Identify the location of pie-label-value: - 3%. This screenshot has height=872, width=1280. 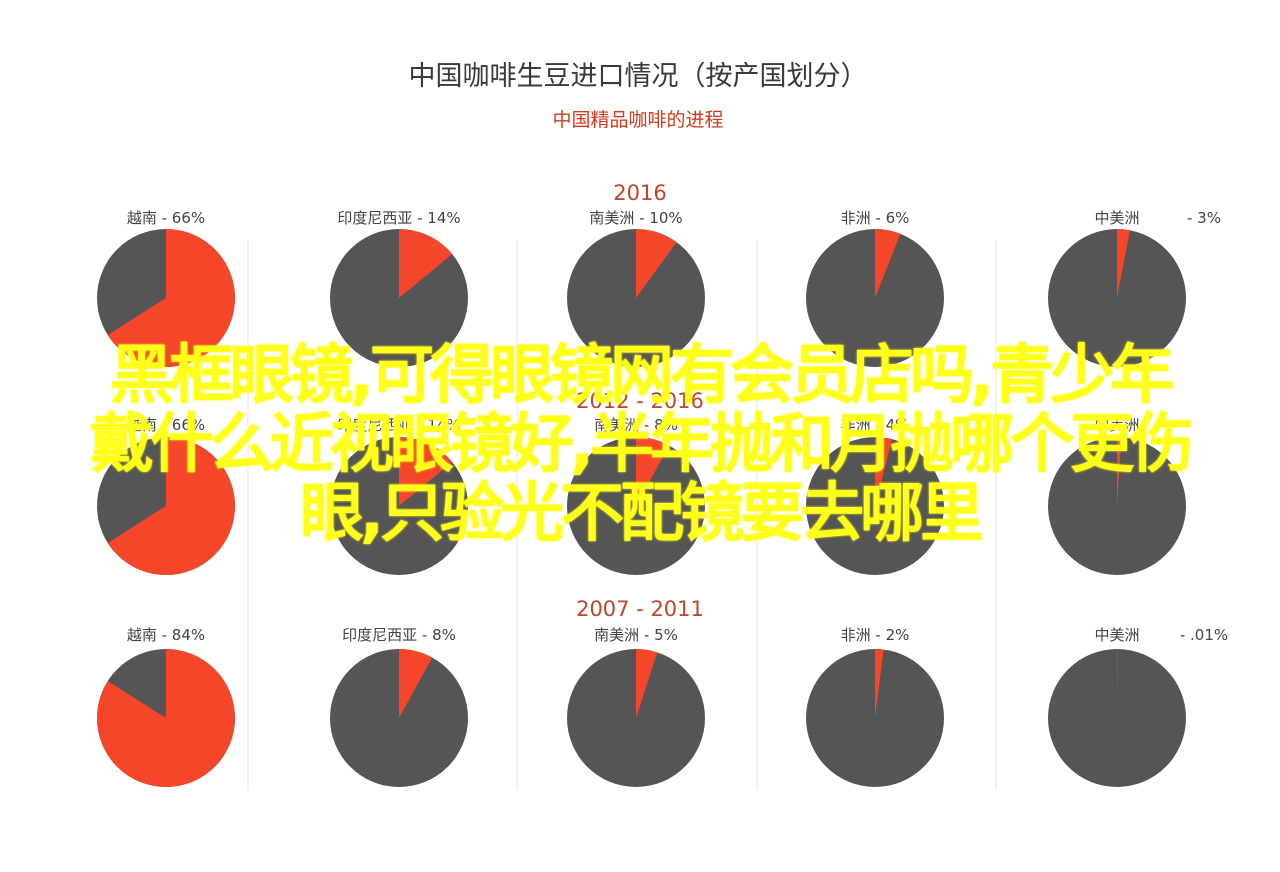
(1204, 218).